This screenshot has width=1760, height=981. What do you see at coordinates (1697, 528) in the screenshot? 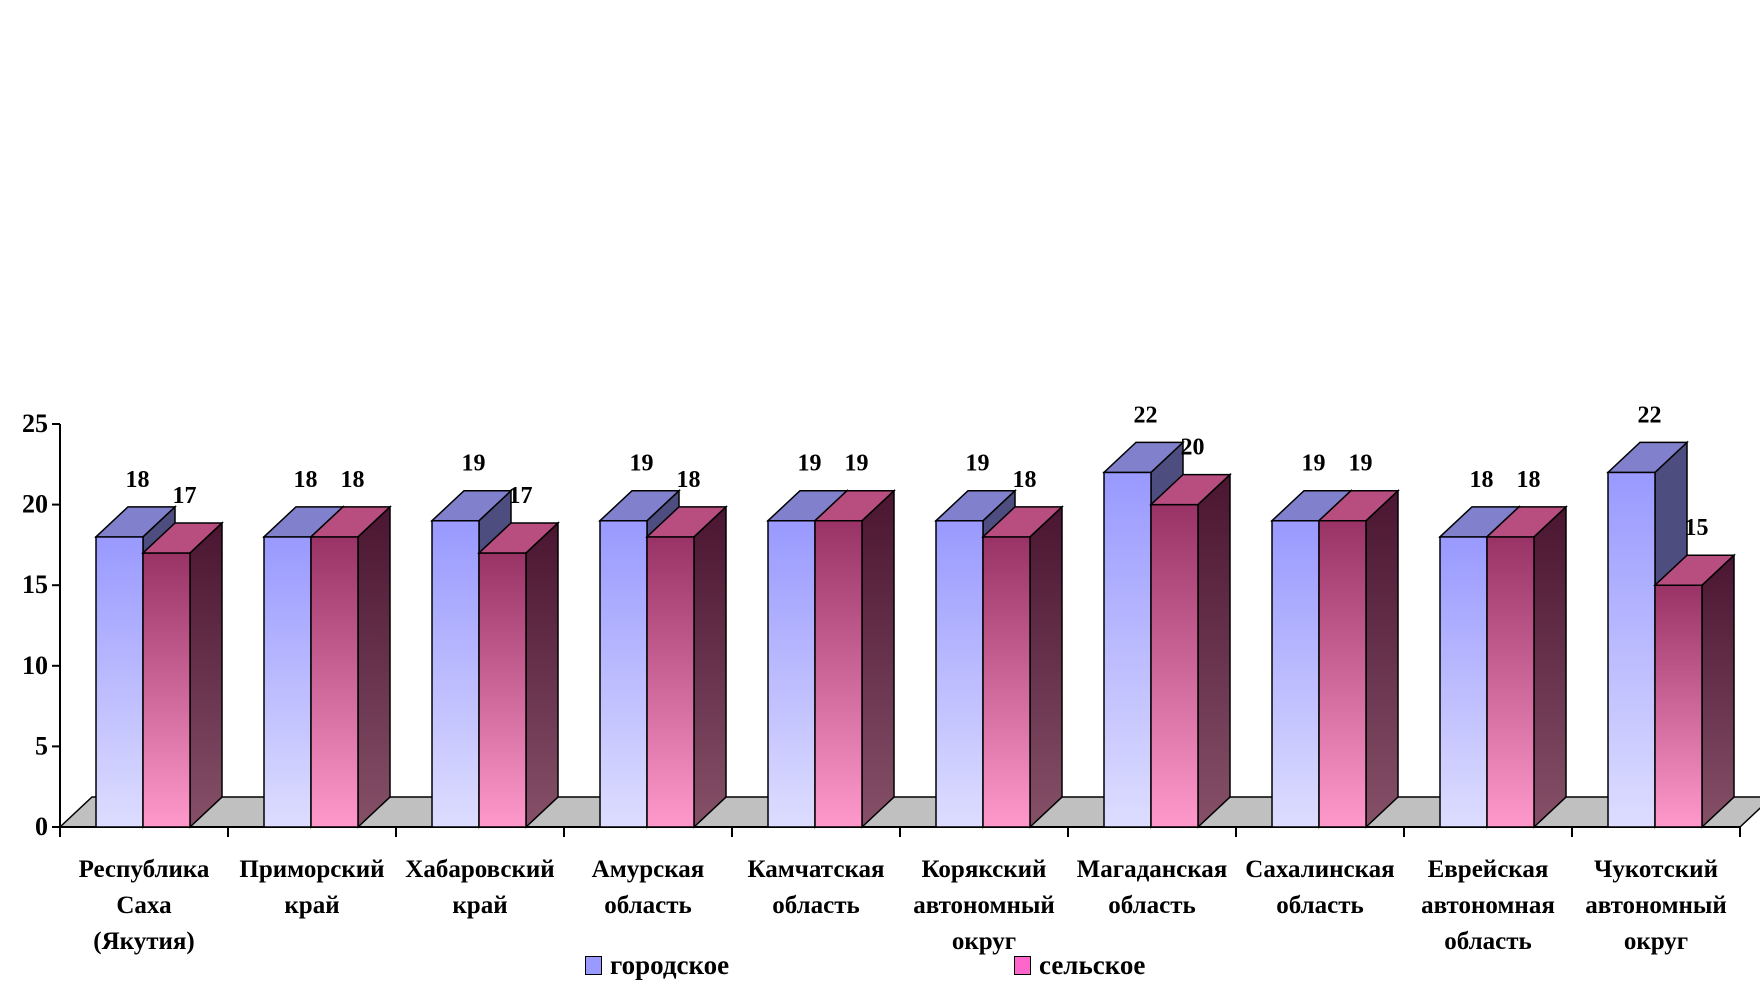
I see `data-label-rural: 15` at bounding box center [1697, 528].